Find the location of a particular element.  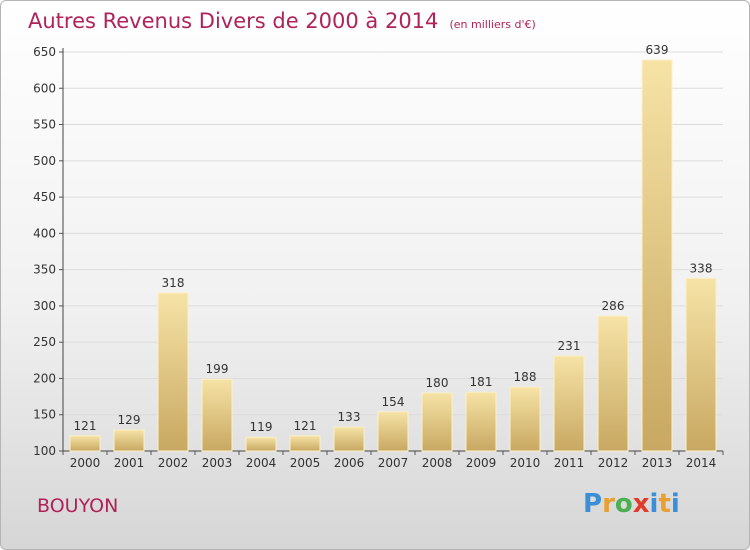

y-tick-label: 300 is located at coordinates (44, 306).